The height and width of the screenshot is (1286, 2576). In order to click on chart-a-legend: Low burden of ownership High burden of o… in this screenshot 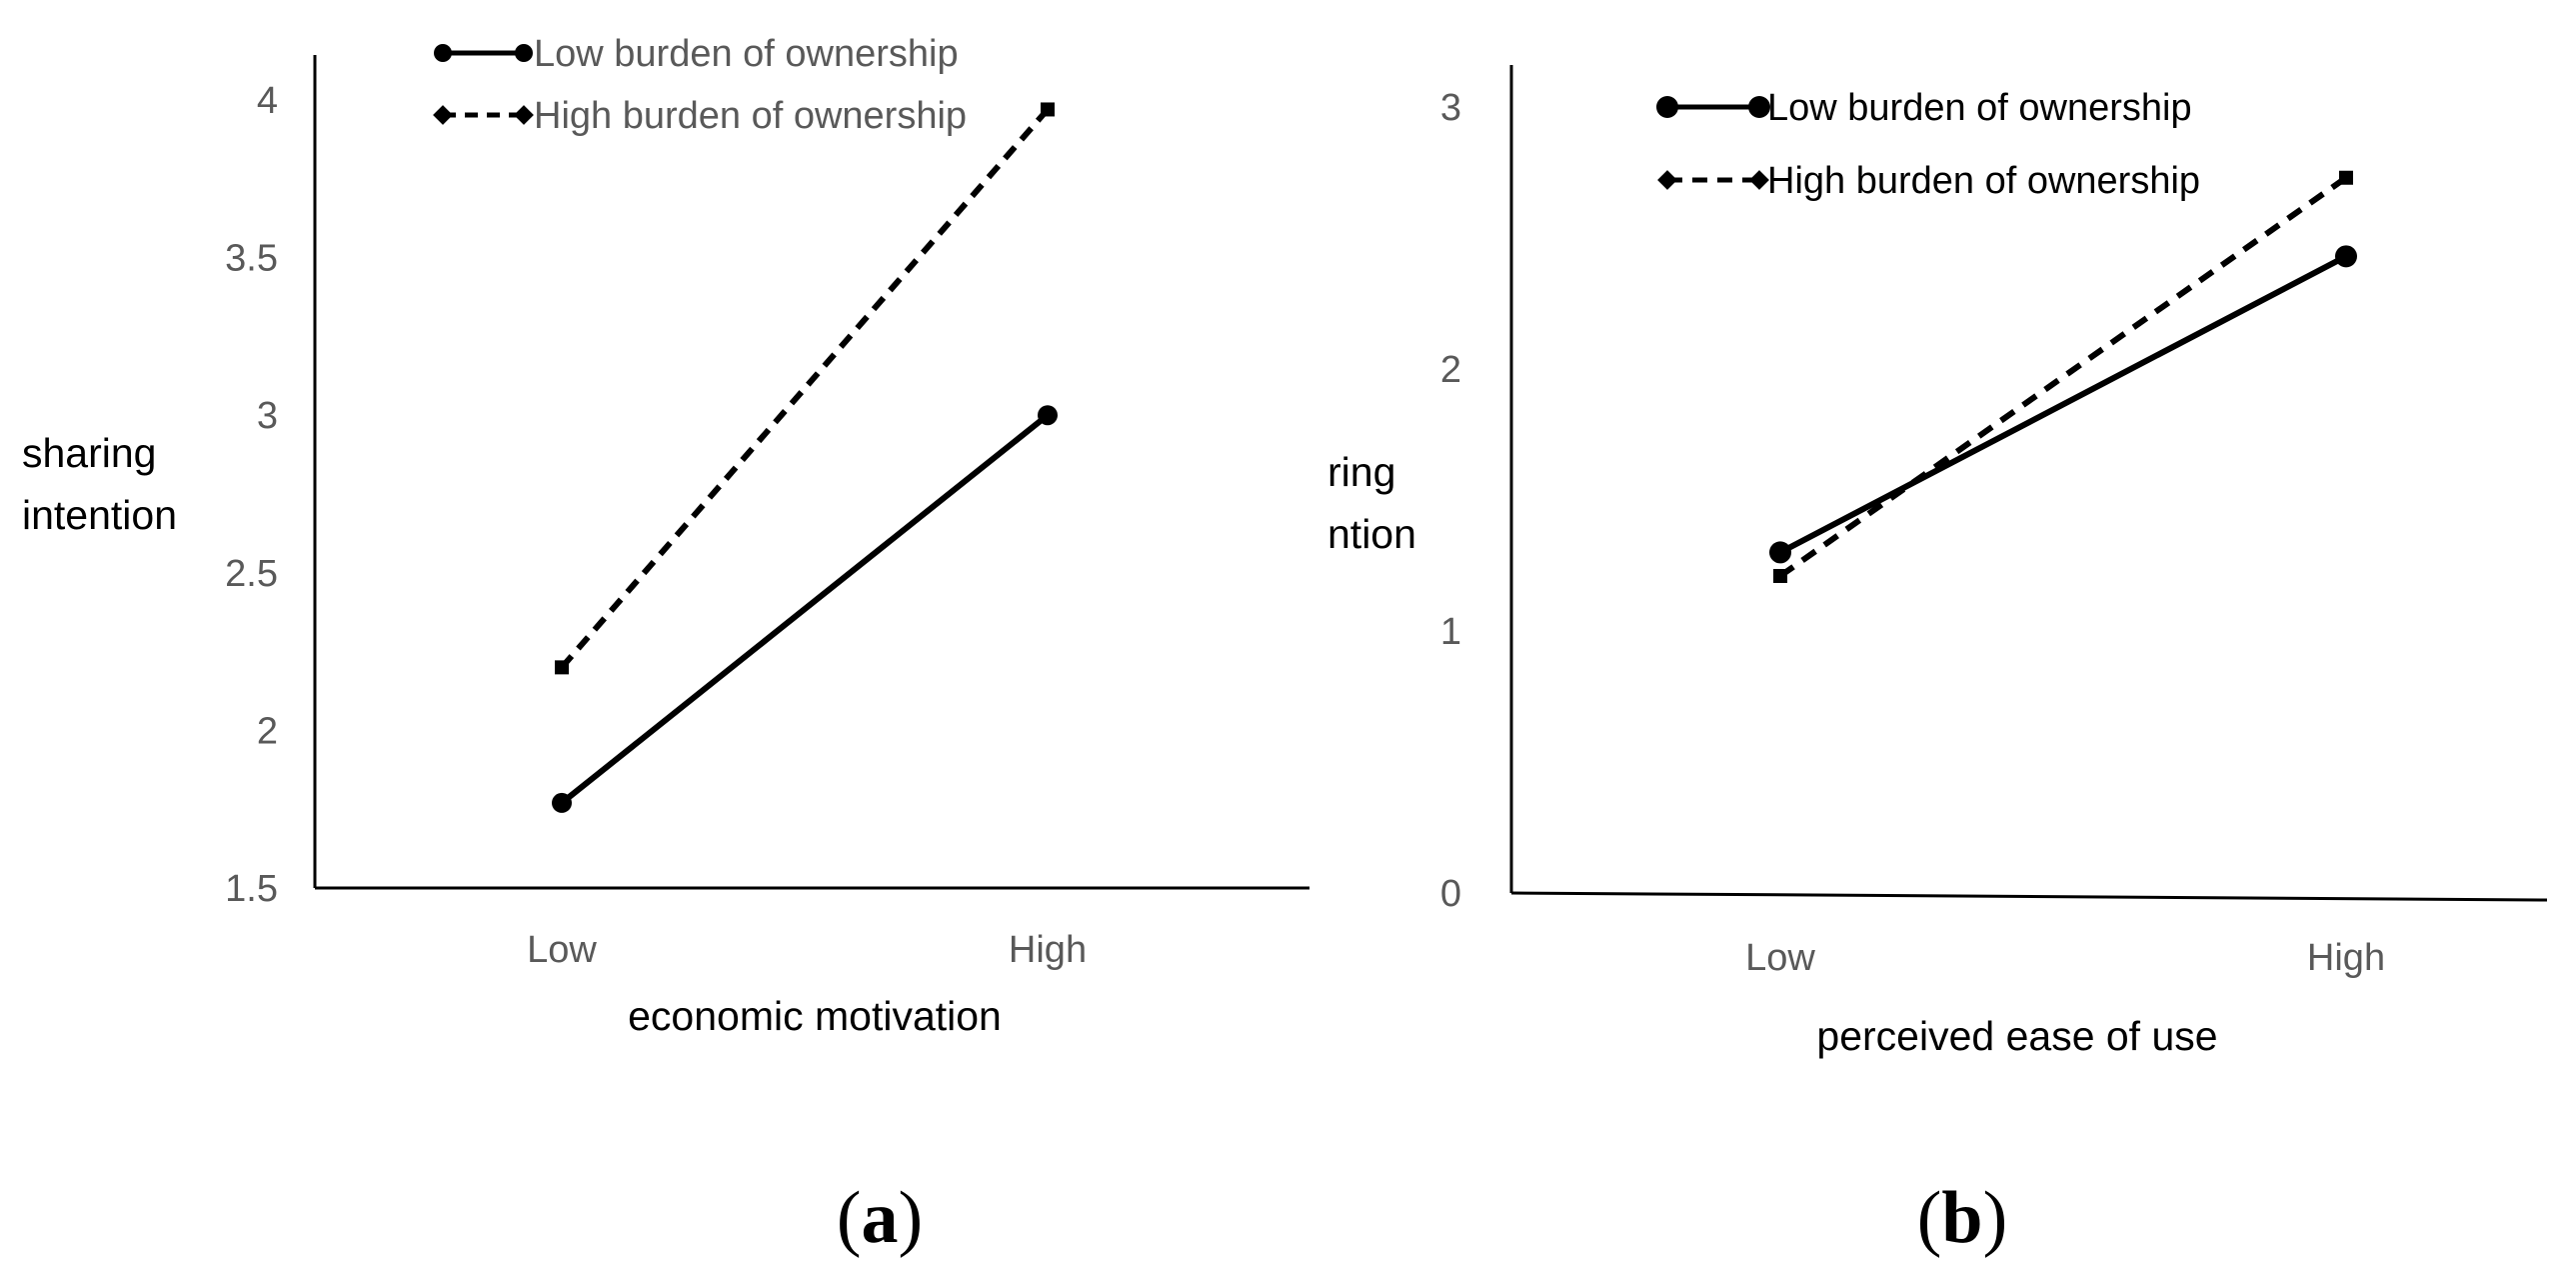, I will do `click(700, 85)`.